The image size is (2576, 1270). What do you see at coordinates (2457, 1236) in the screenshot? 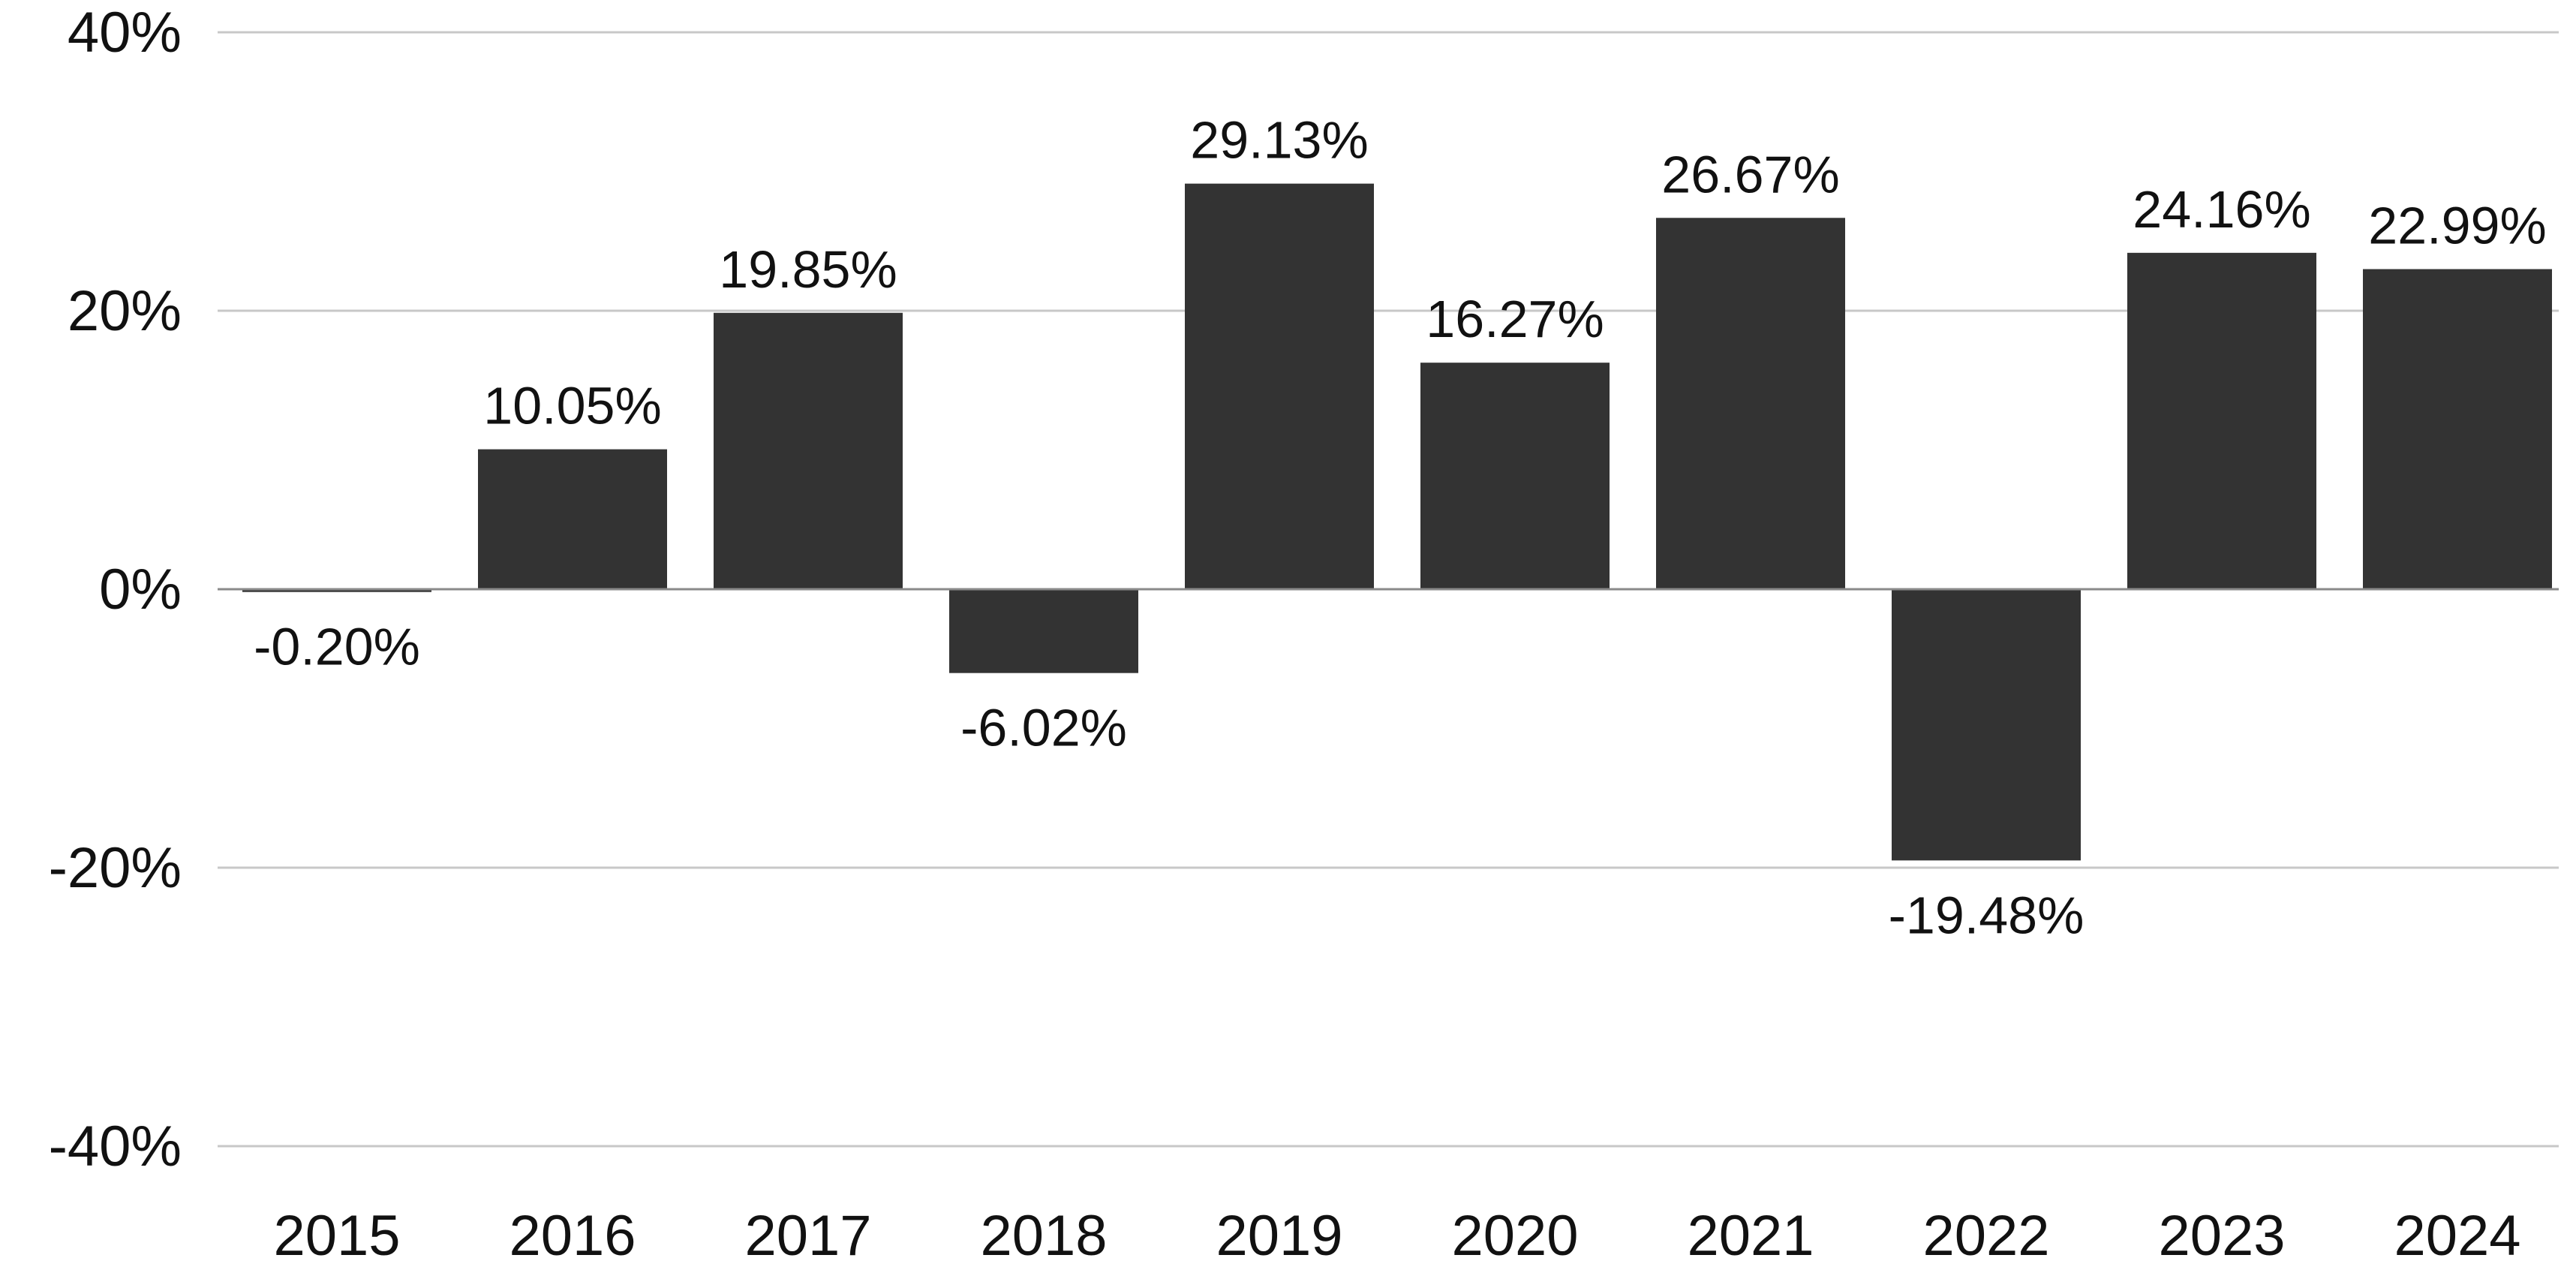
I see `x-tick-label: 2024` at bounding box center [2457, 1236].